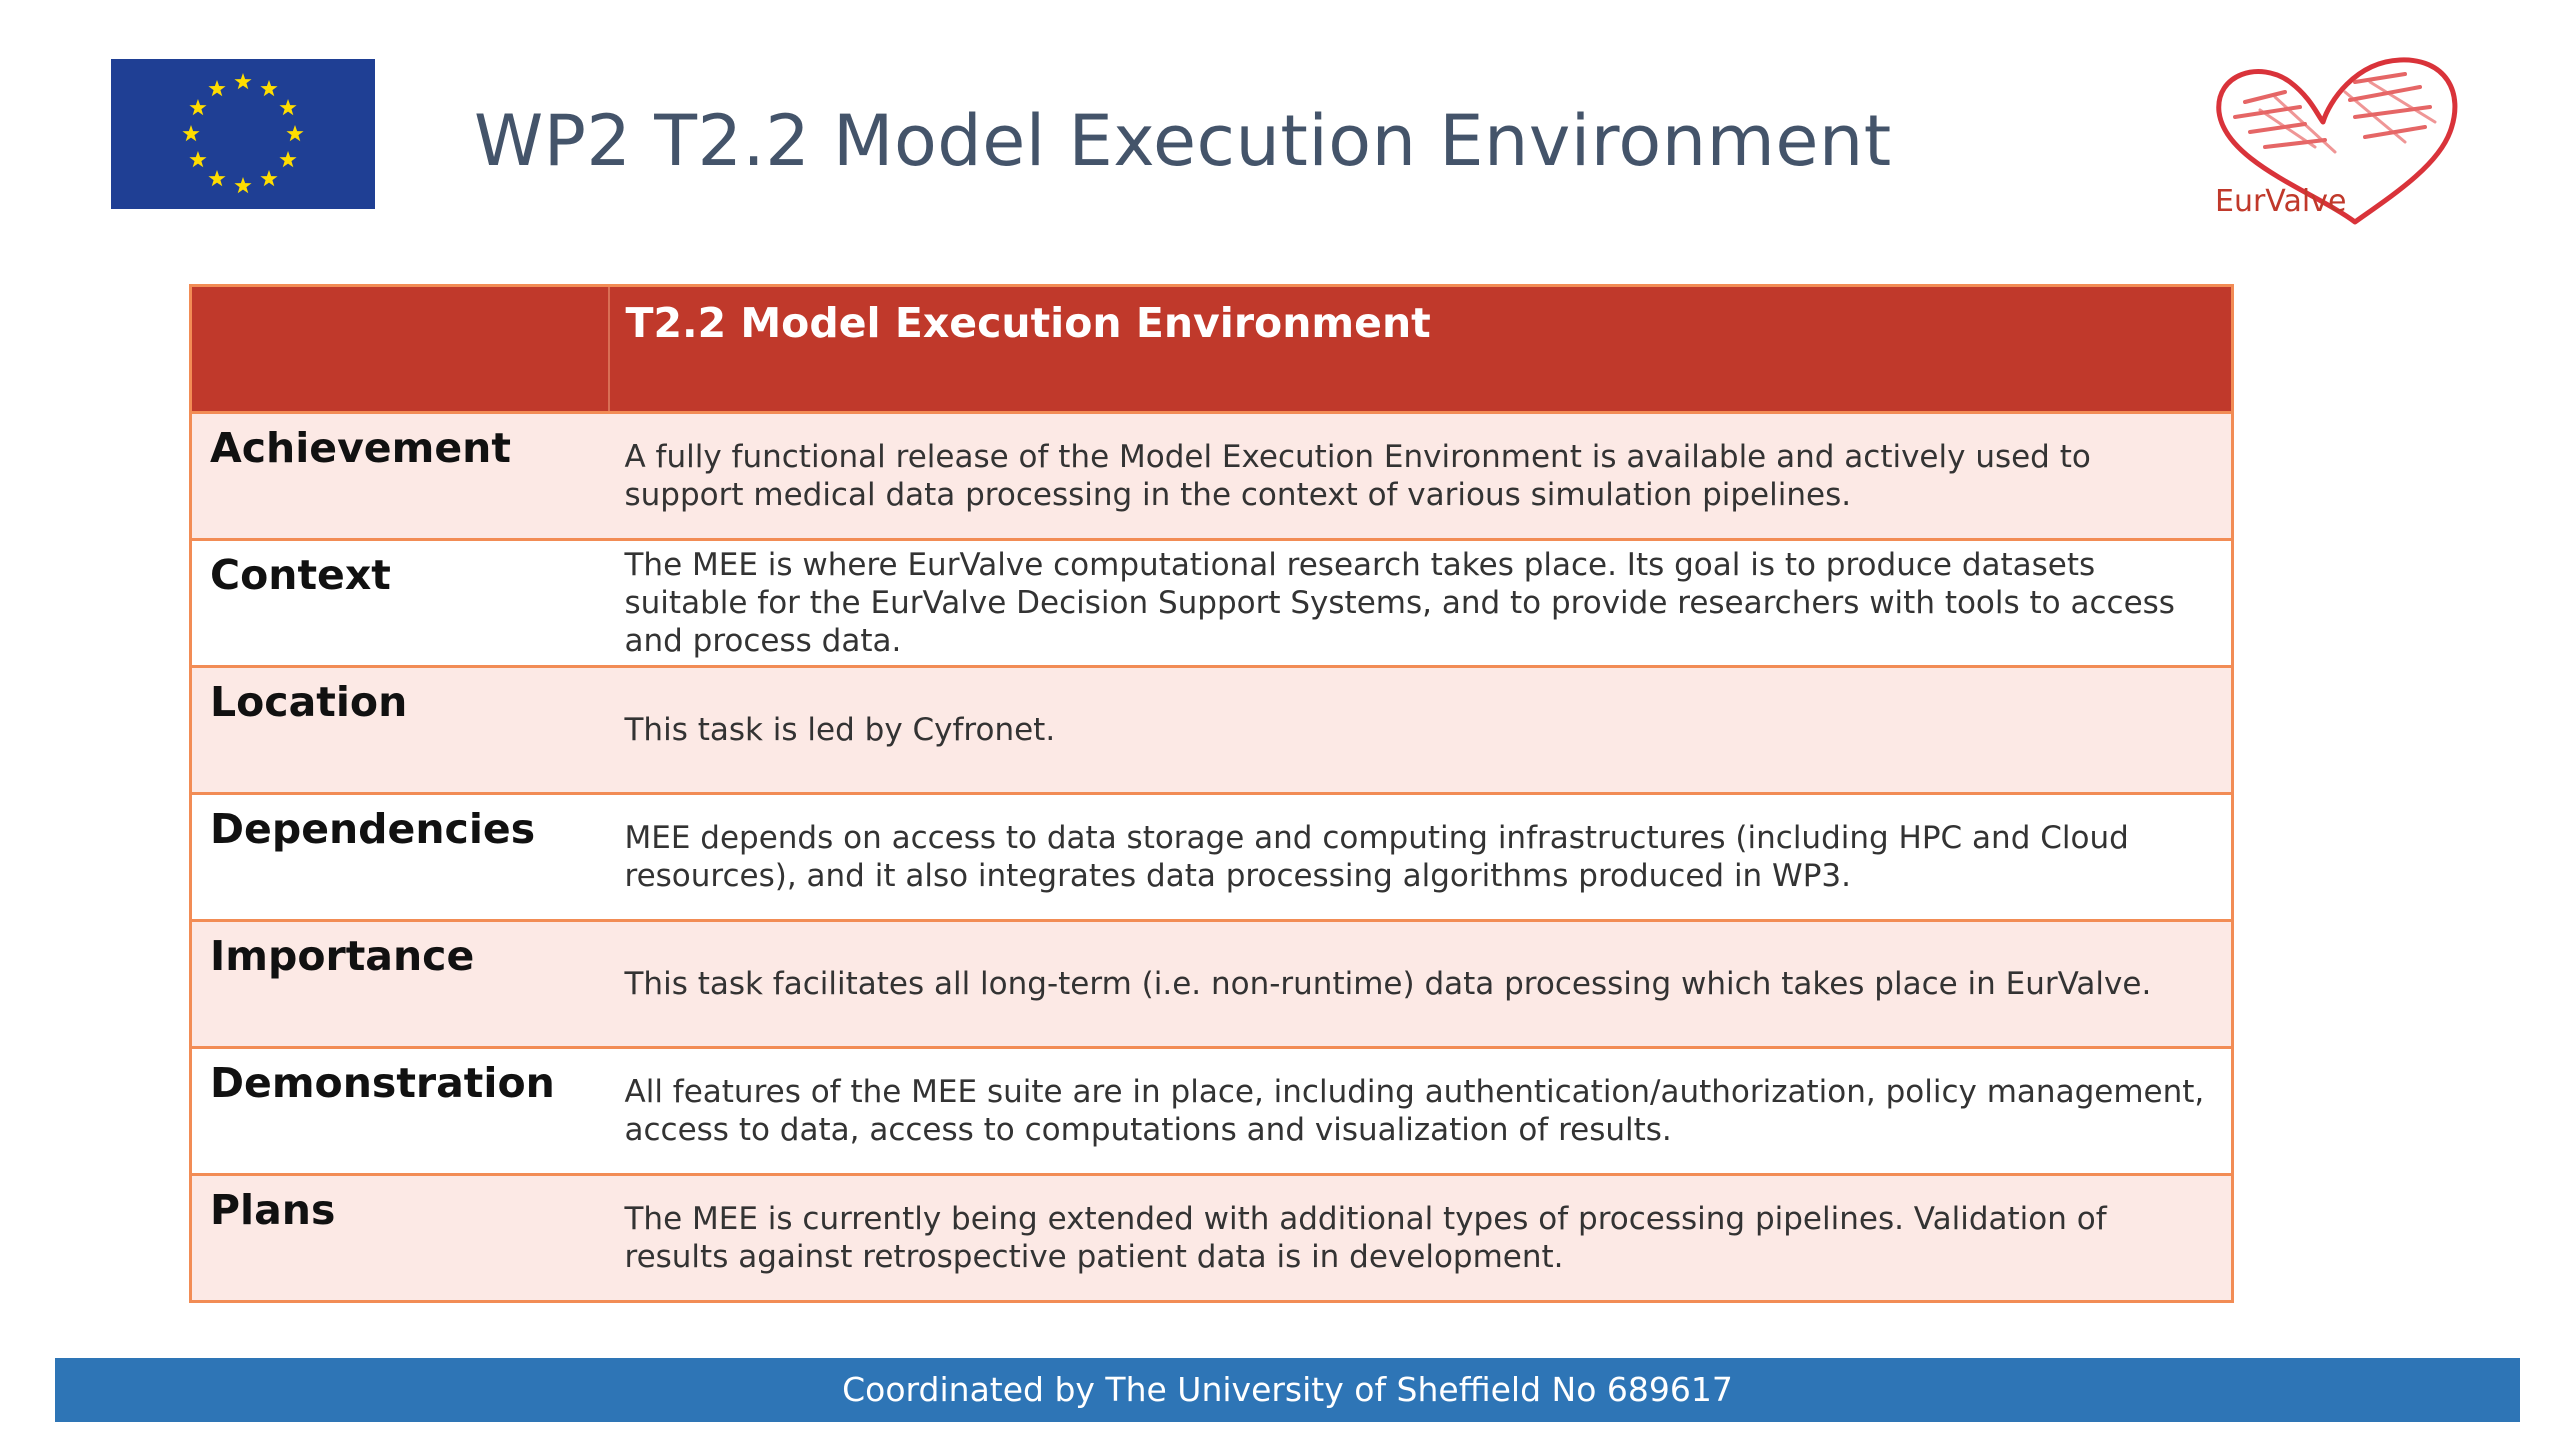 The width and height of the screenshot is (2560, 1440). What do you see at coordinates (382, 1083) in the screenshot?
I see `row-label: Demonstration` at bounding box center [382, 1083].